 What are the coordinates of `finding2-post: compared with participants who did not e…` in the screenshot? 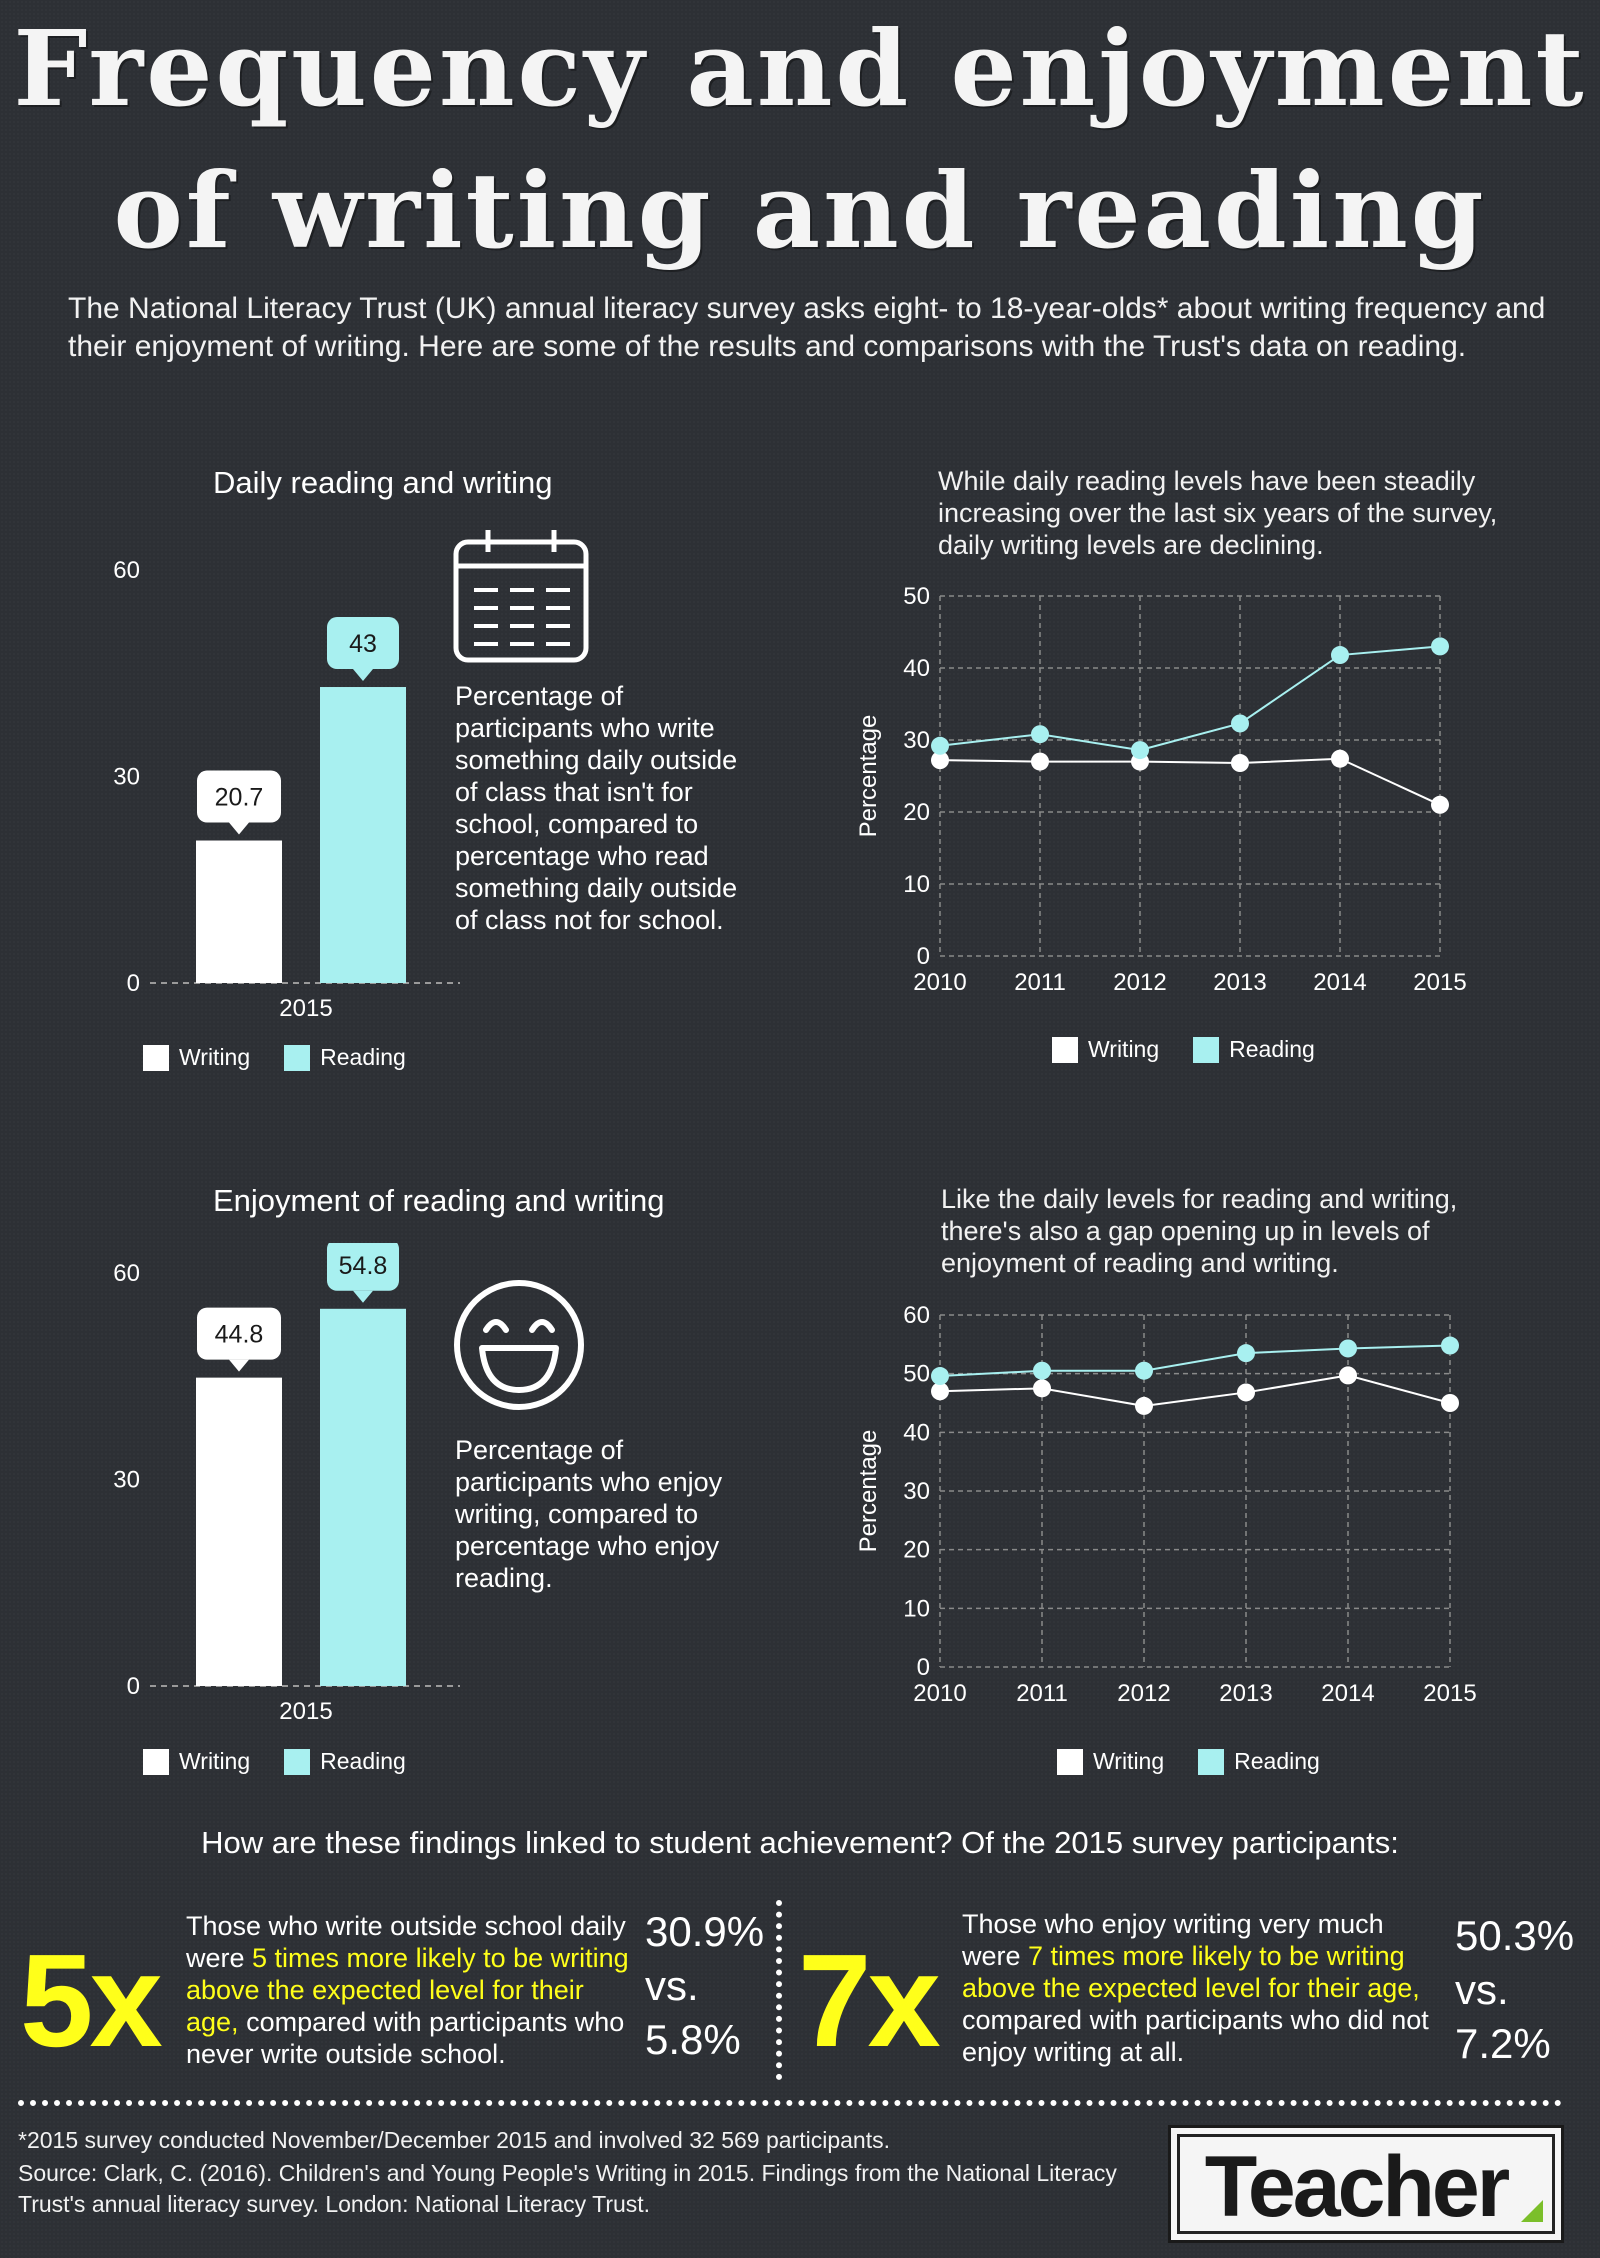 It's located at (1195, 2036).